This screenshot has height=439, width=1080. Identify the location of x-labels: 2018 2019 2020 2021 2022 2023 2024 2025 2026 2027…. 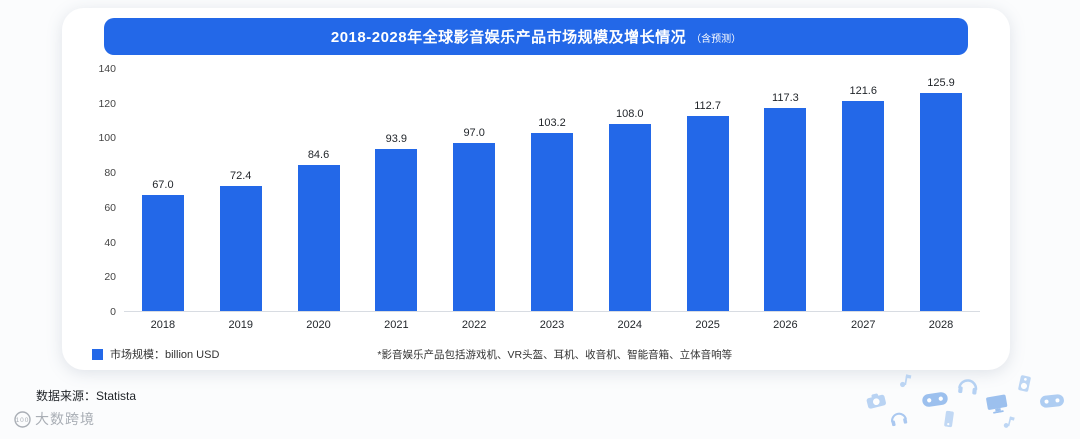
(552, 325).